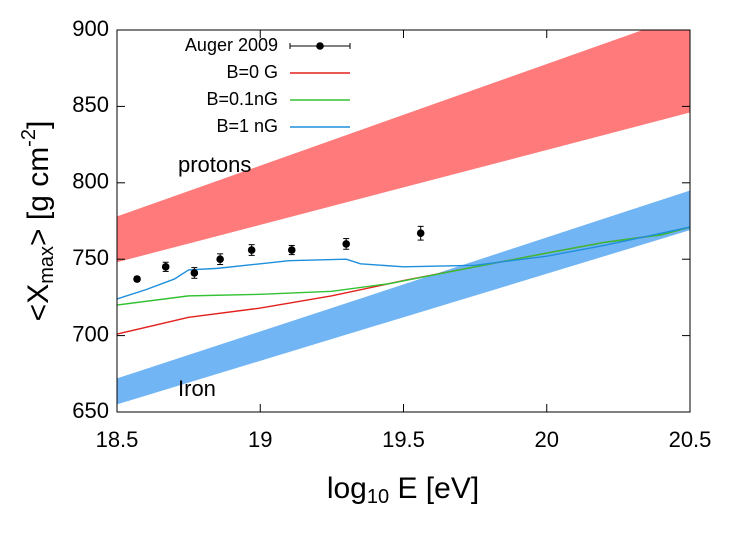 The image size is (747, 540). I want to click on y-tick-label: 900, so click(90, 28).